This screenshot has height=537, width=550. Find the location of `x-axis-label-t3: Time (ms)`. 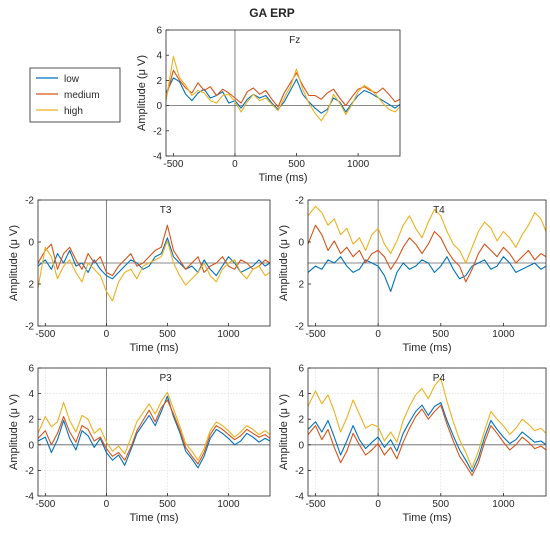

x-axis-label-t3: Time (ms) is located at coordinates (153, 348).